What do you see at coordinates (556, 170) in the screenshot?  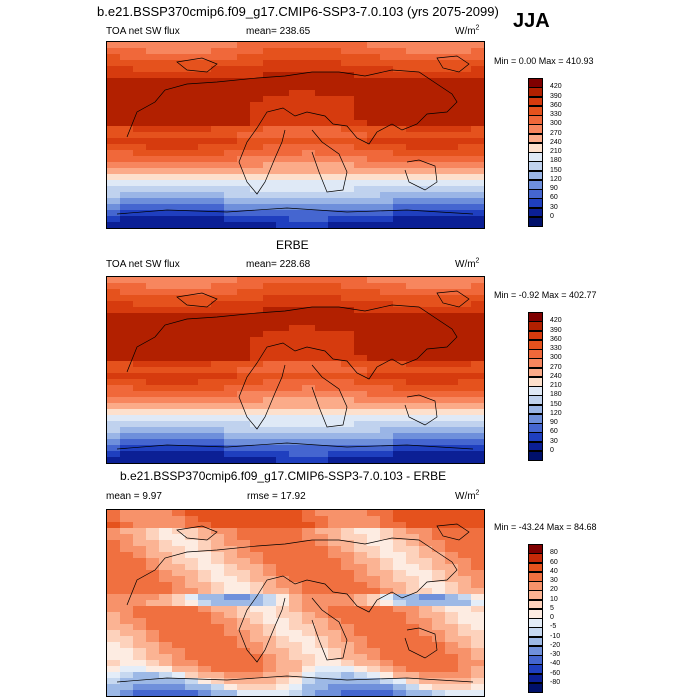 I see `colorbar-tick-label: 150` at bounding box center [556, 170].